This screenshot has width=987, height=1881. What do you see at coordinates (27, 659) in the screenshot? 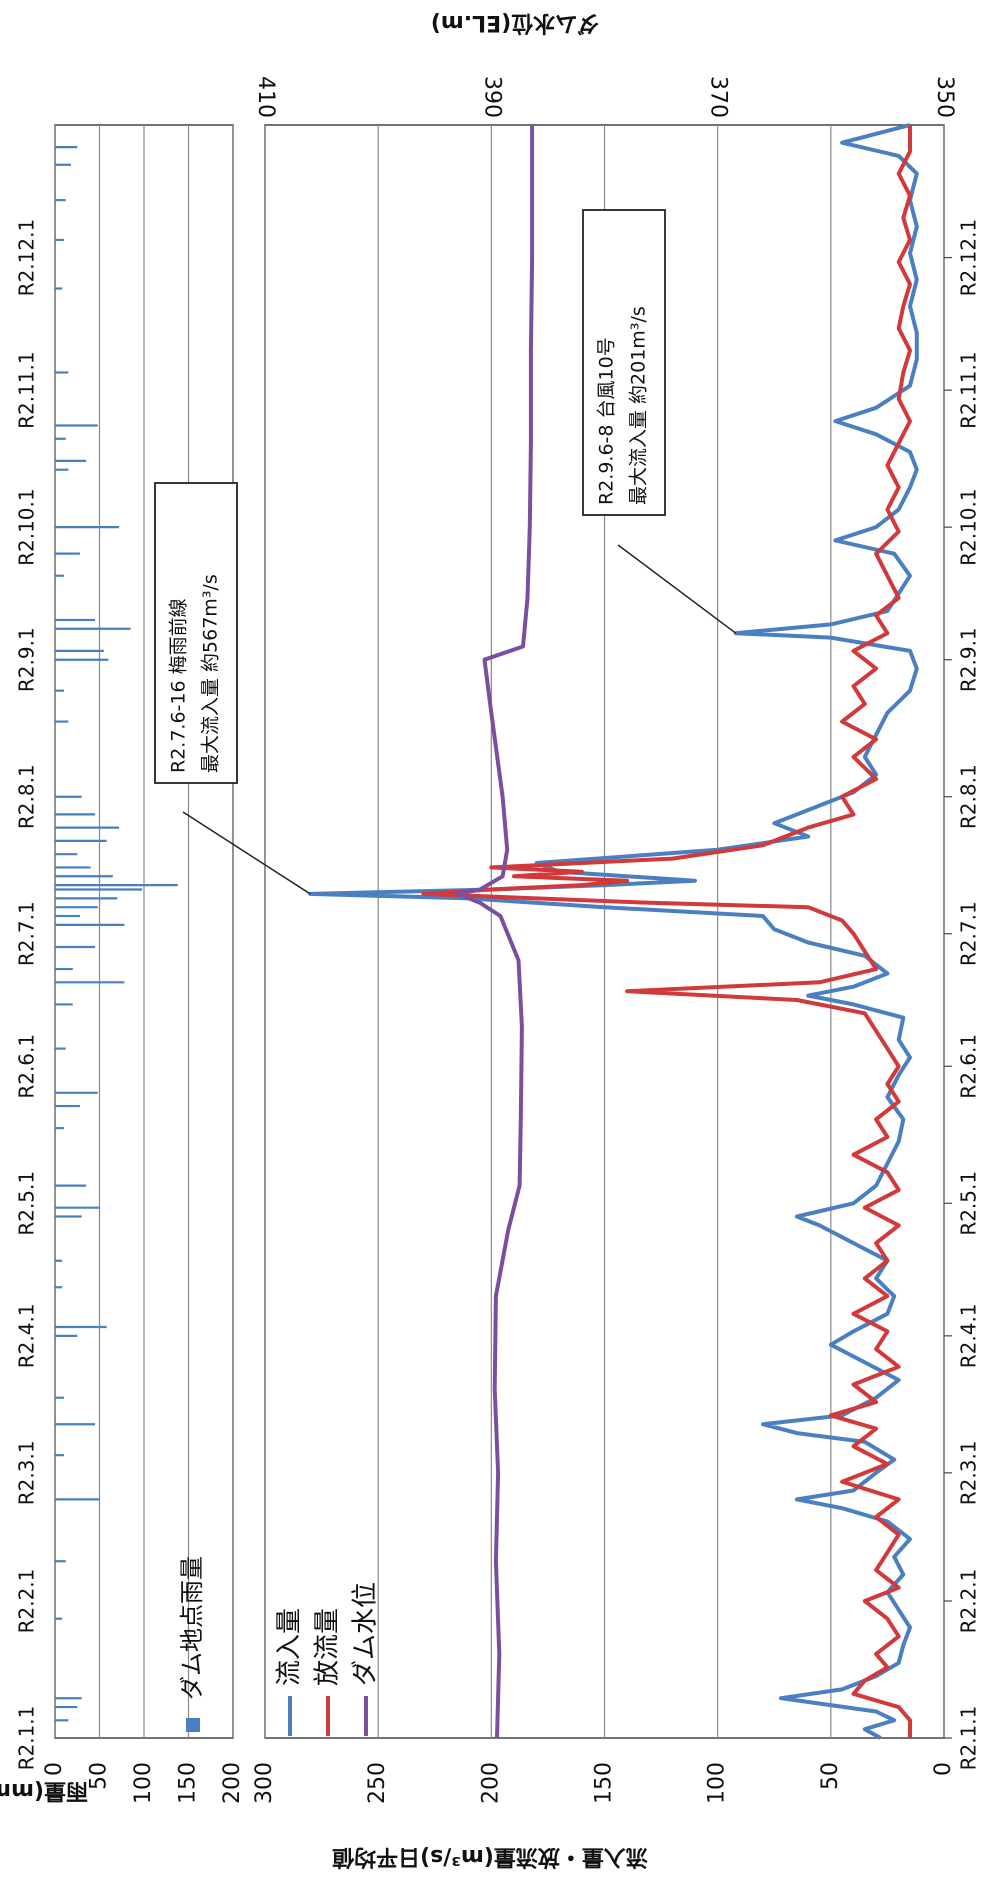
I see `rain-time-tick-label: R2.9.1` at bounding box center [27, 659].